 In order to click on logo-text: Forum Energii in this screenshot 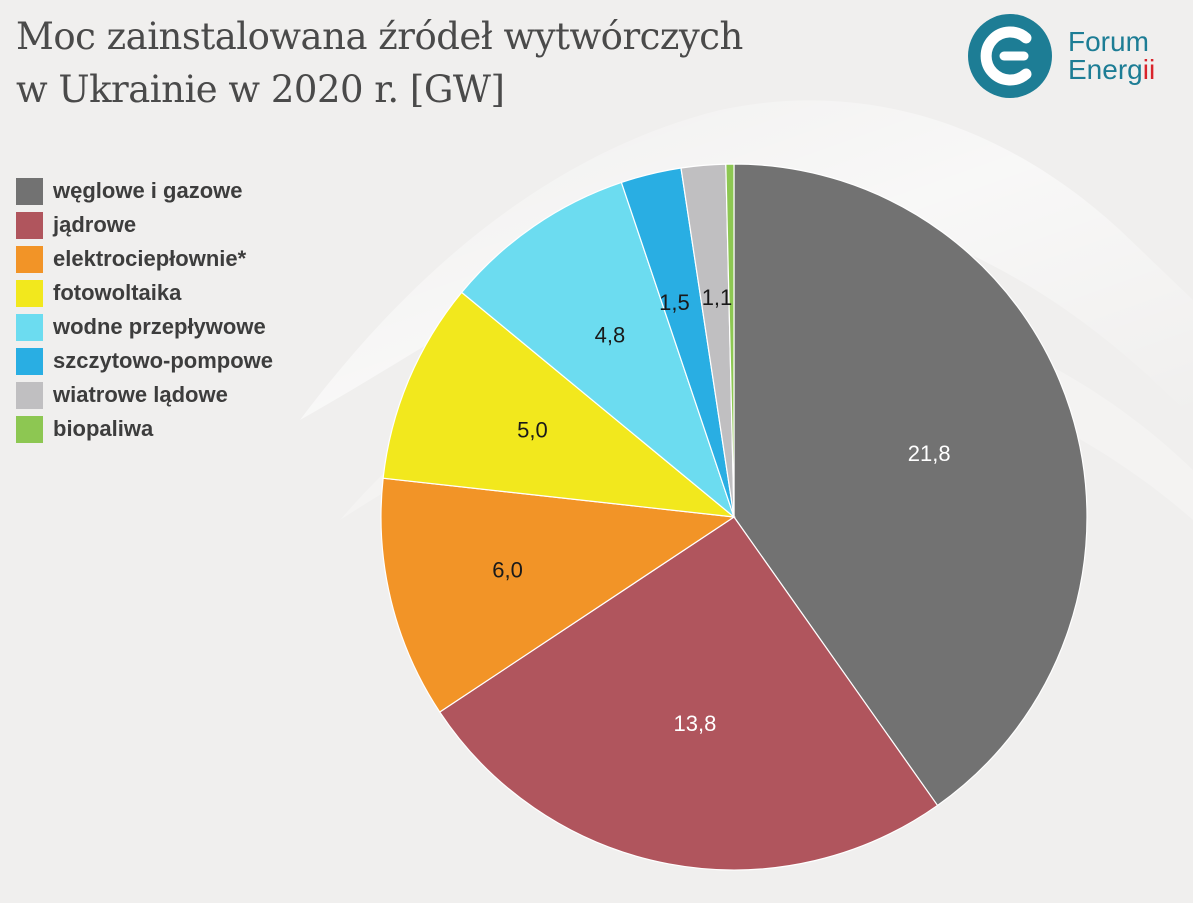, I will do `click(1111, 56)`.